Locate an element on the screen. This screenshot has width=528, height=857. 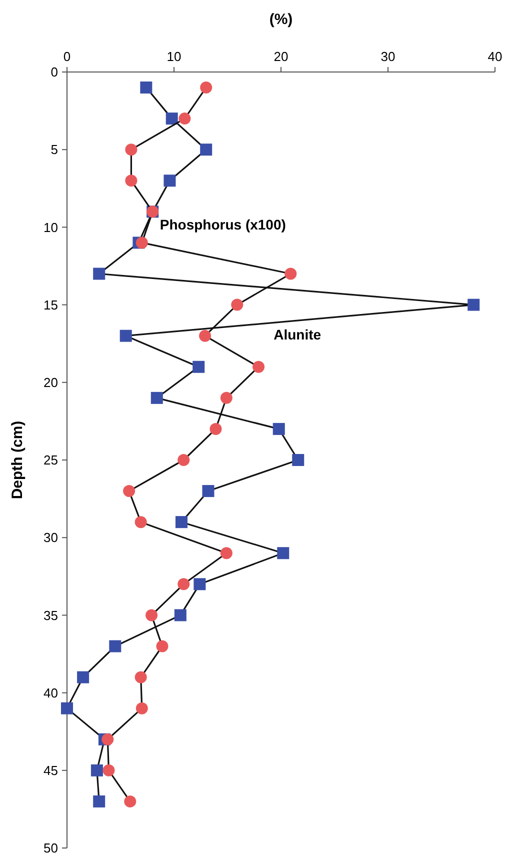
y-tick-label: 10 is located at coordinates (51, 227).